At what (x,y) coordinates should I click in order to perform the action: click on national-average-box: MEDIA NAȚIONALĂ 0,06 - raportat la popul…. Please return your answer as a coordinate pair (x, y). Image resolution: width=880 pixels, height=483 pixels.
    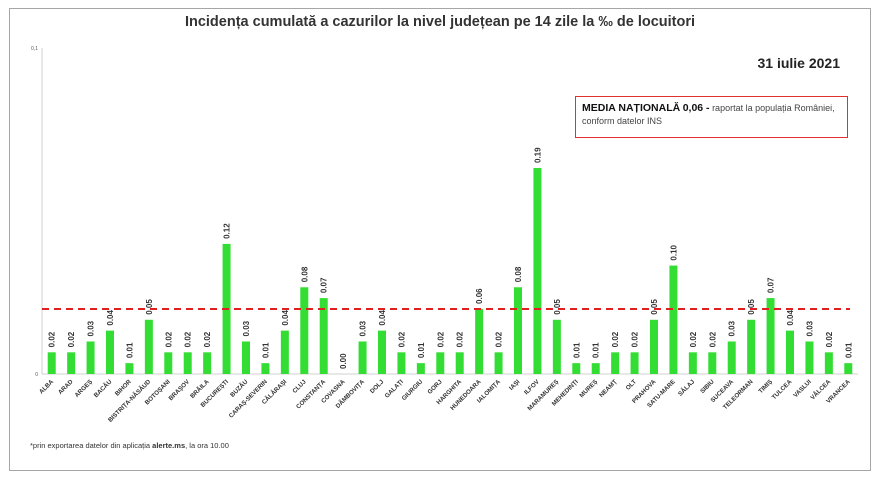
    Looking at the image, I should click on (711, 117).